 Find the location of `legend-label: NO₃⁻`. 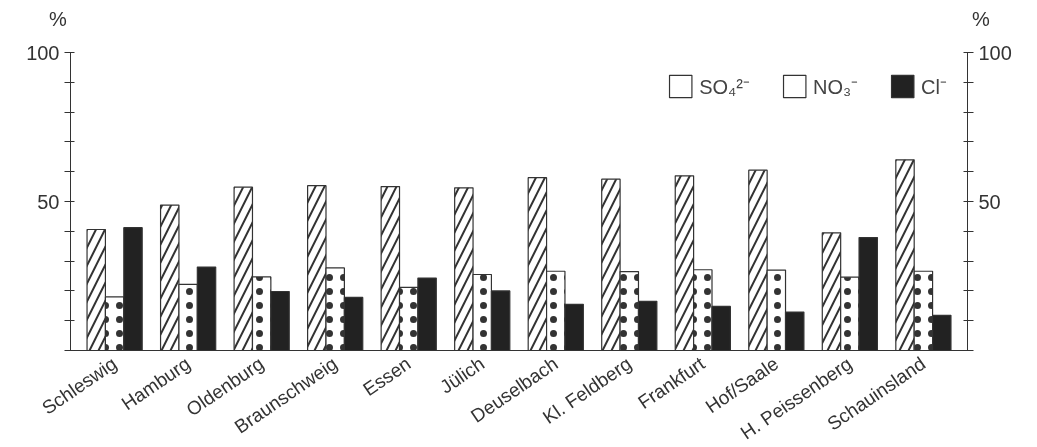

legend-label: NO₃⁻ is located at coordinates (835, 87).